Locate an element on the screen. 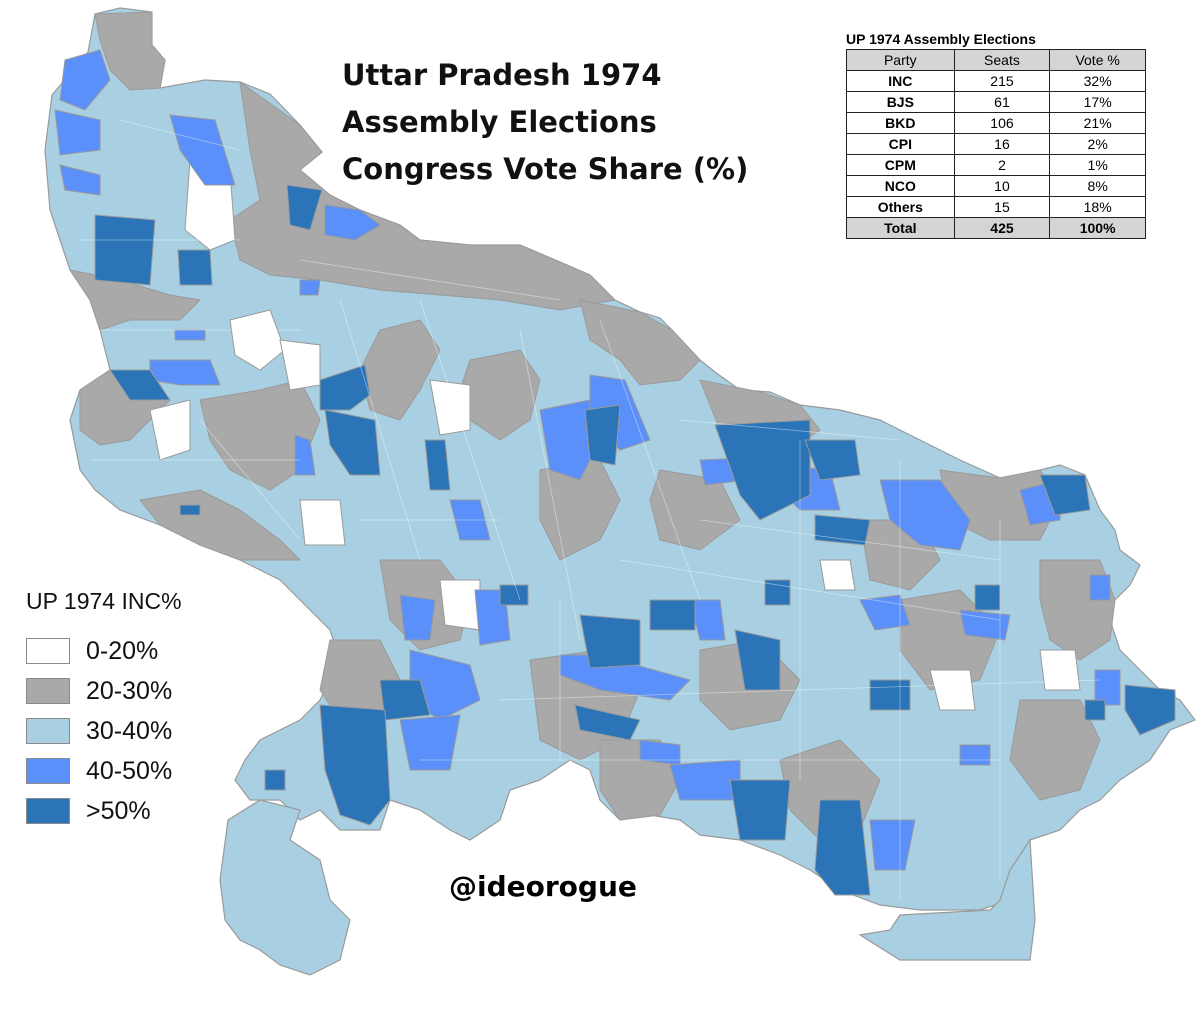 The image size is (1200, 1025). title-line-3: Congress Vote Share (%) is located at coordinates (545, 169).